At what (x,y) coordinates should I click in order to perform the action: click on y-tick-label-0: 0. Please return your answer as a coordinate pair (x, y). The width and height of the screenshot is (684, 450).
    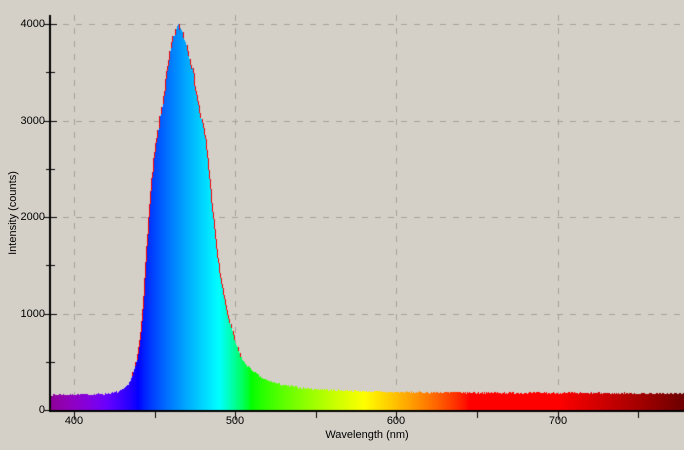
    Looking at the image, I should click on (41, 410).